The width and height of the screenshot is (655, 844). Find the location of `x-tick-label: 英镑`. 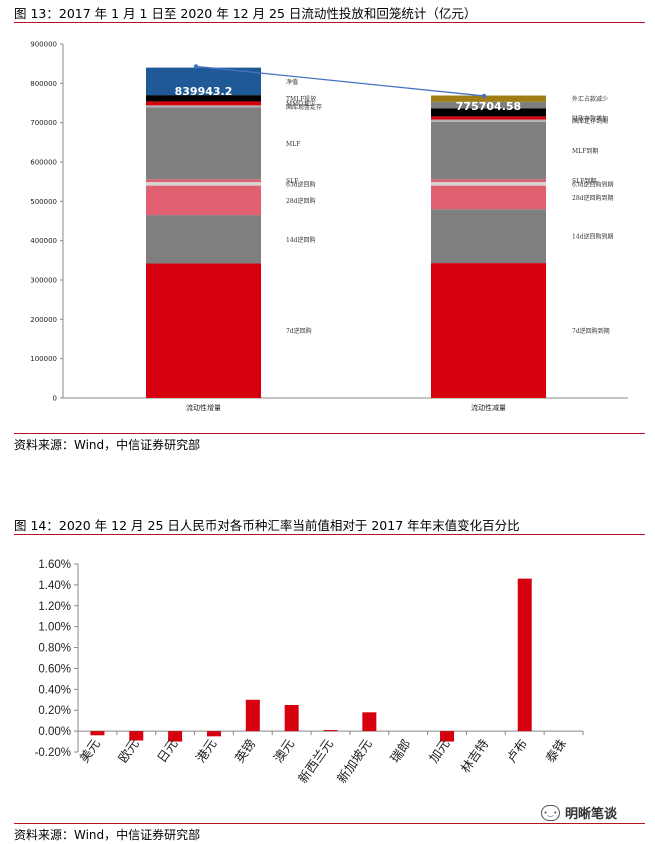

x-tick-label: 英镑 is located at coordinates (245, 750).